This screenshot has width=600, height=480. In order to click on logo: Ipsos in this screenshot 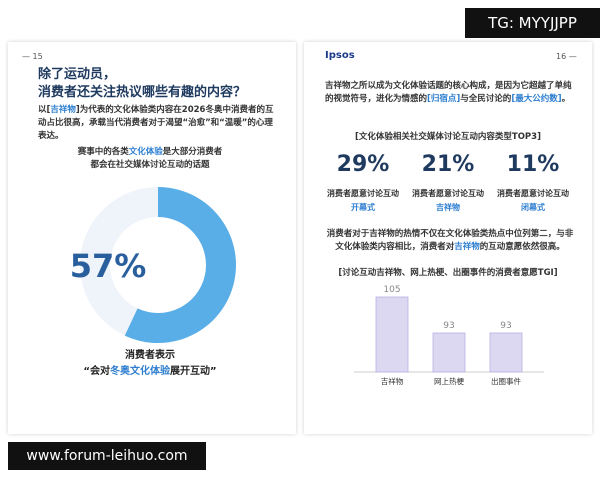, I will do `click(340, 55)`.